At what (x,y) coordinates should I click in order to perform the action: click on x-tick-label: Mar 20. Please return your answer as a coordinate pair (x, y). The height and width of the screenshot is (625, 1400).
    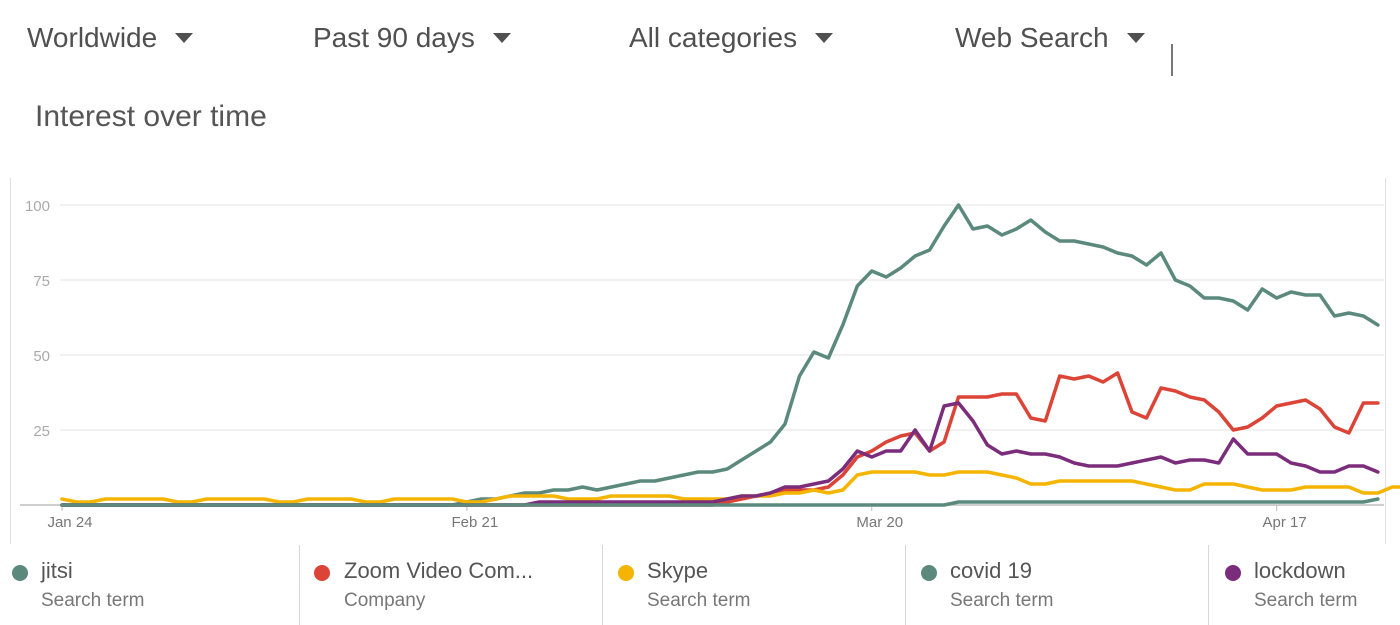
    Looking at the image, I should click on (879, 522).